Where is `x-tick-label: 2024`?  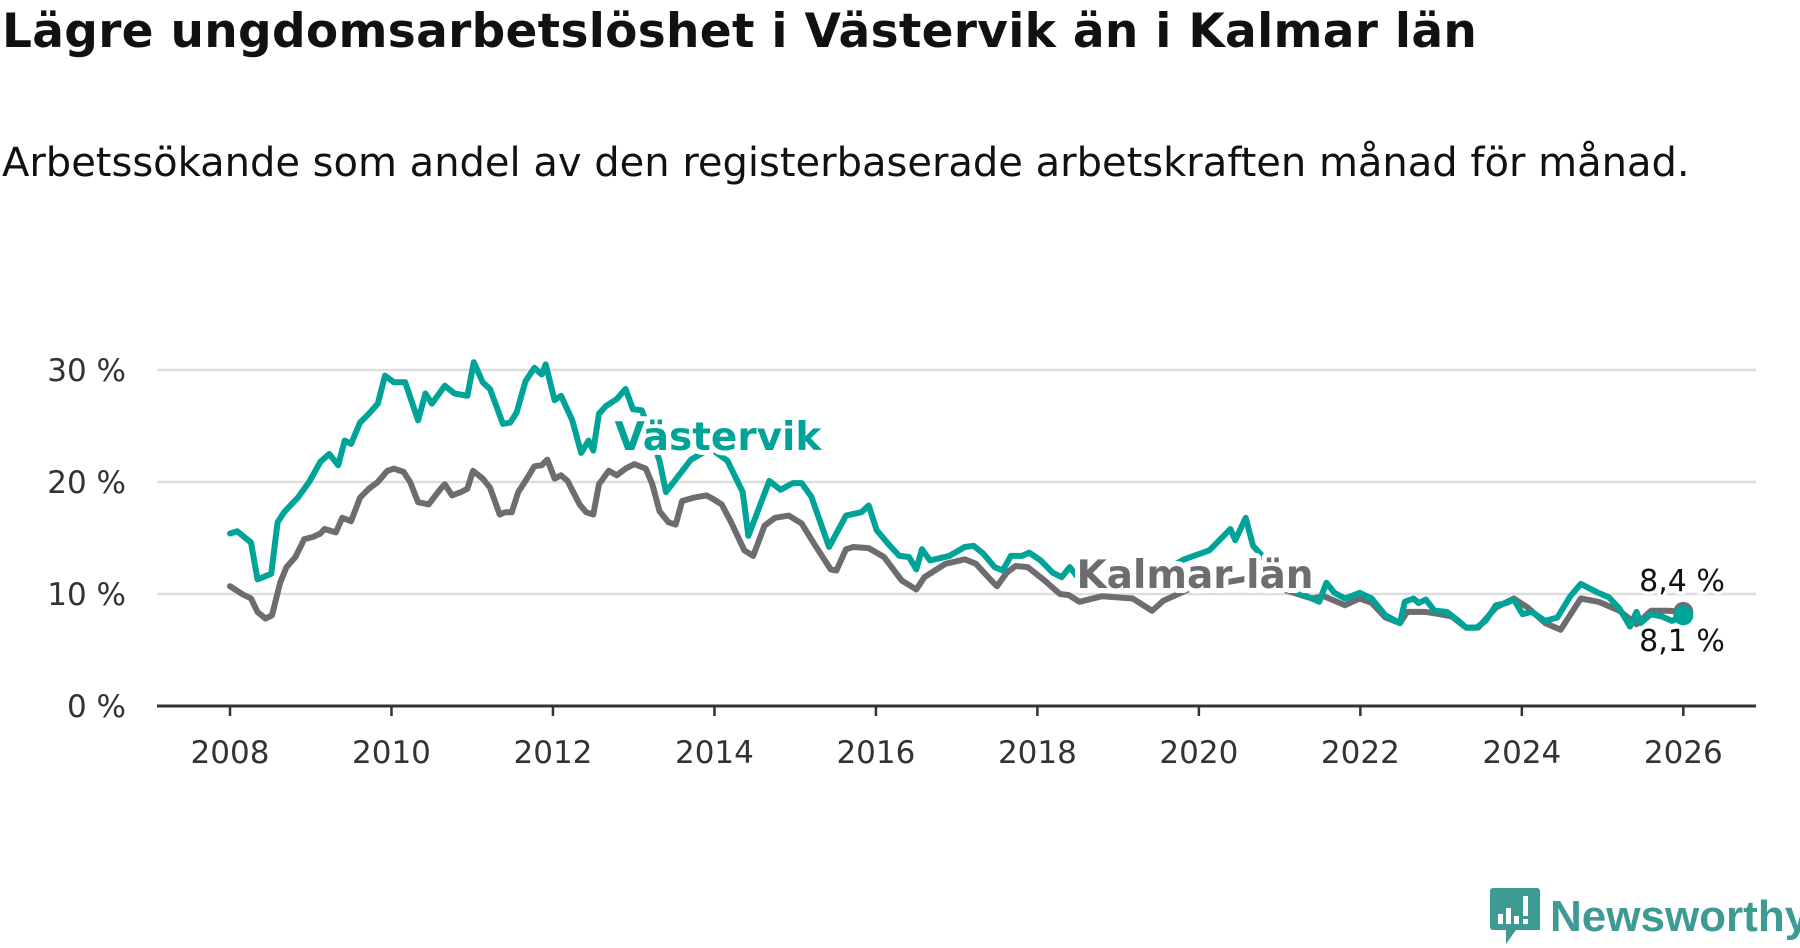 x-tick-label: 2024 is located at coordinates (1521, 753).